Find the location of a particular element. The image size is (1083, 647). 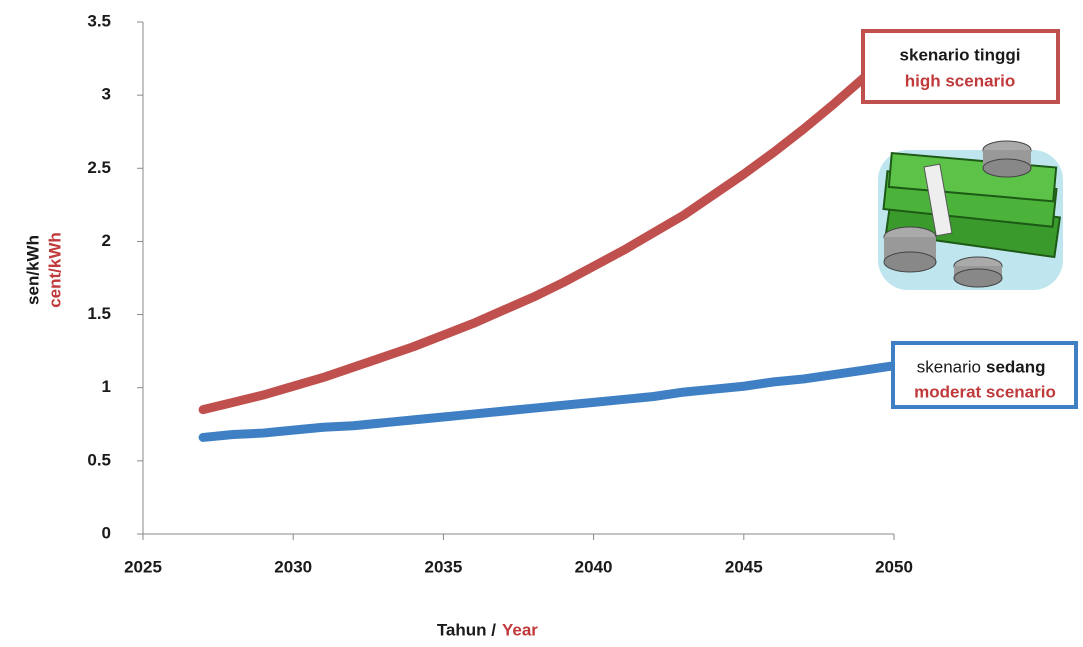

y-tick-label: 1 is located at coordinates (106, 386).